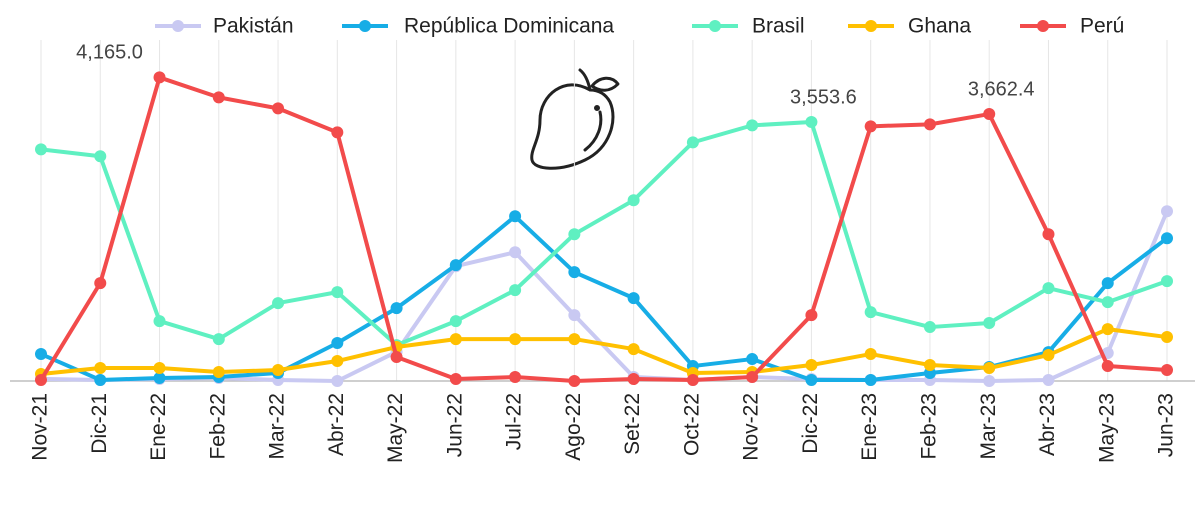 This screenshot has height=521, width=1200. What do you see at coordinates (1106, 428) in the screenshot?
I see `x-tick-label: May-23` at bounding box center [1106, 428].